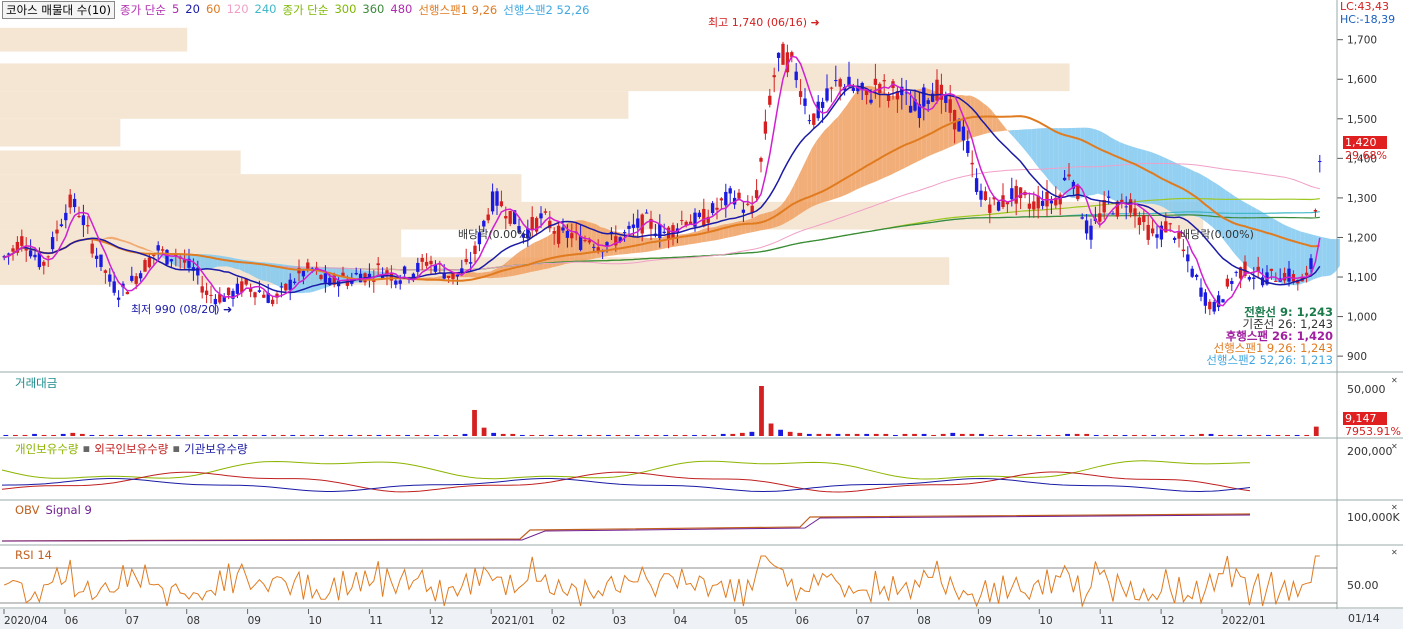 This screenshot has width=1403, height=629. I want to click on obv-signal-line, so click(626, 528).